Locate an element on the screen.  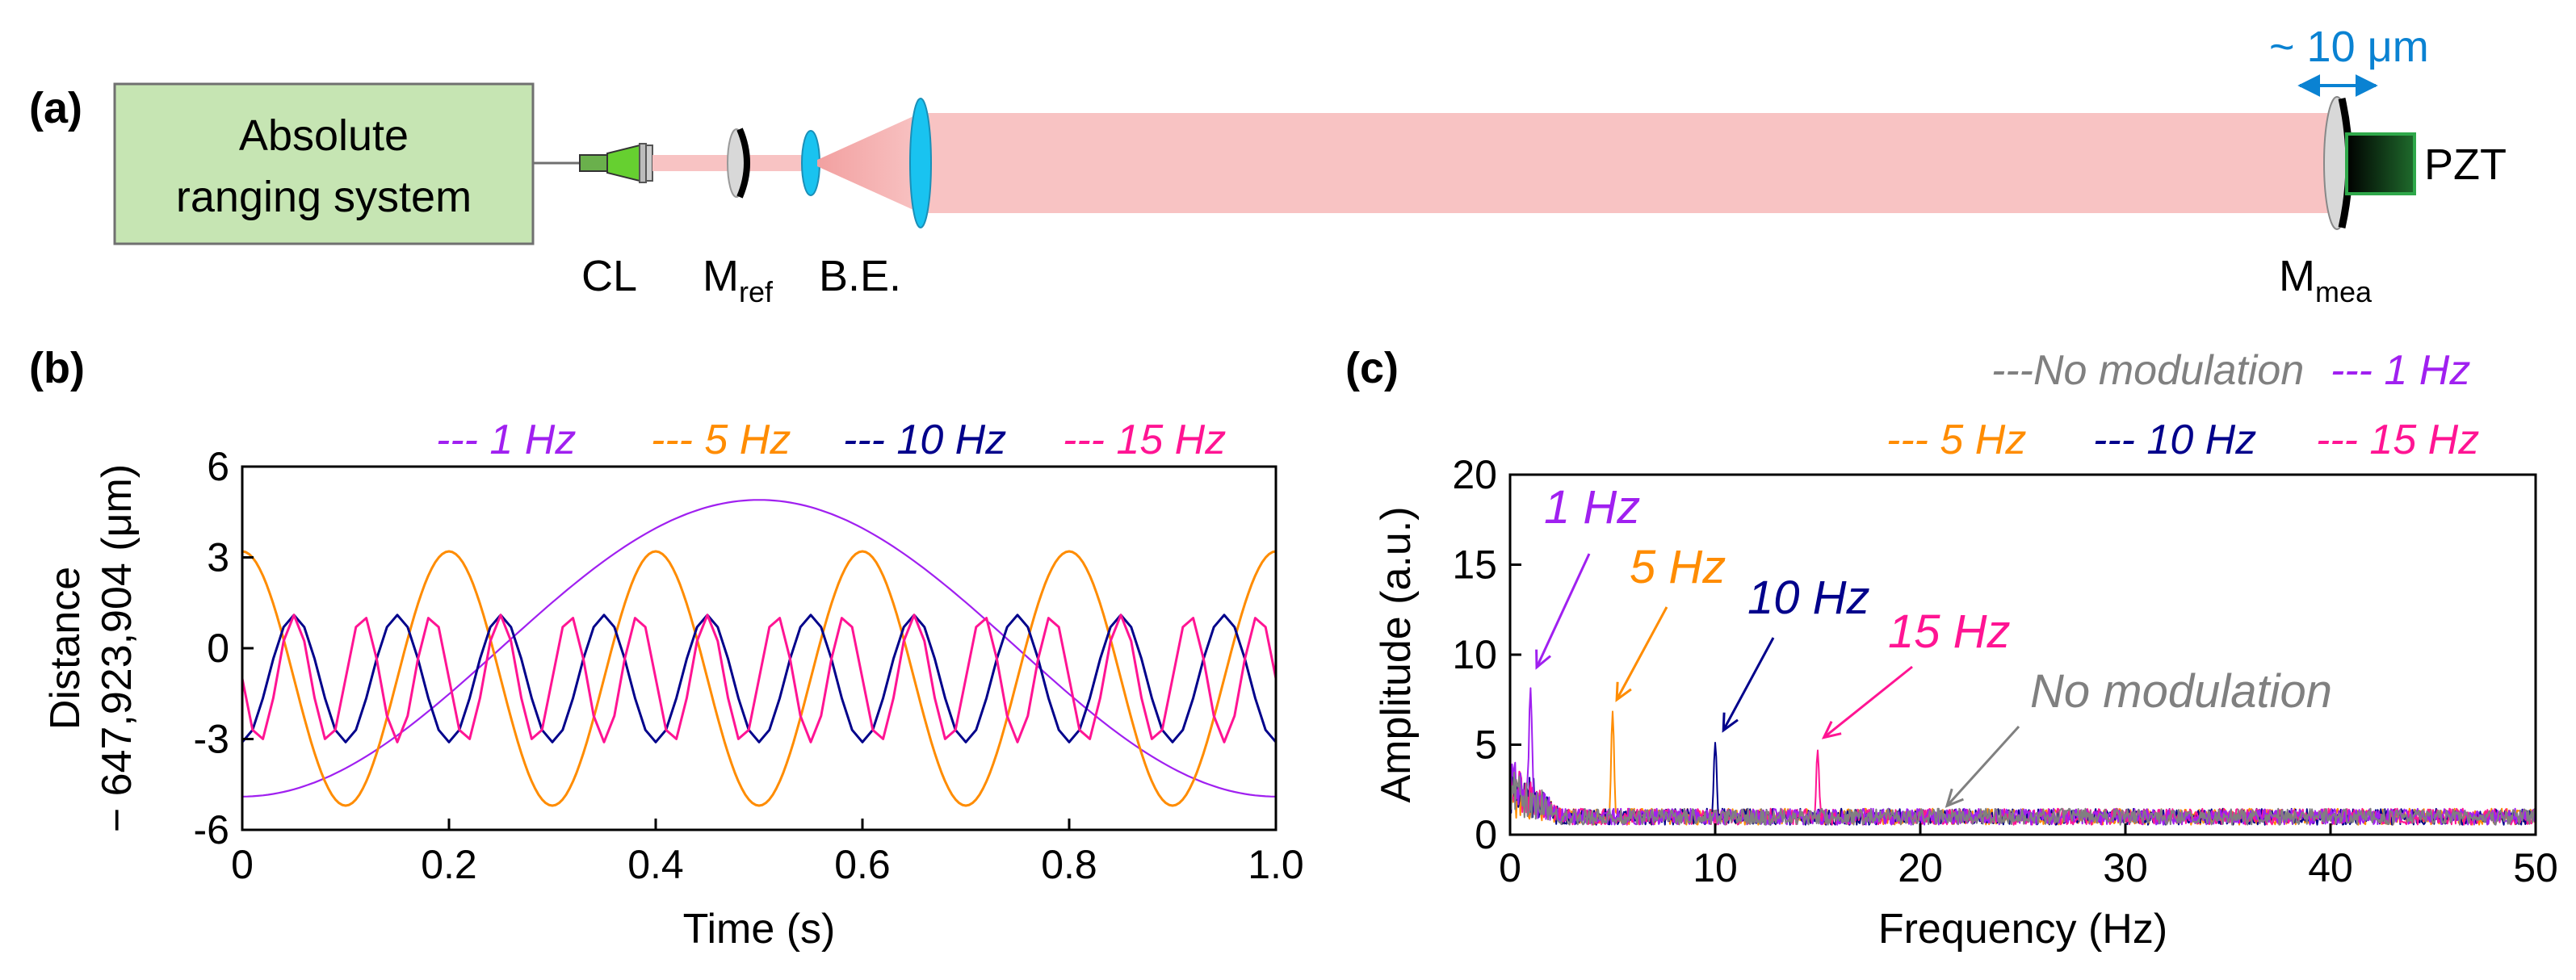
c-legend-nomod: ---No modulation is located at coordinates (2147, 370).